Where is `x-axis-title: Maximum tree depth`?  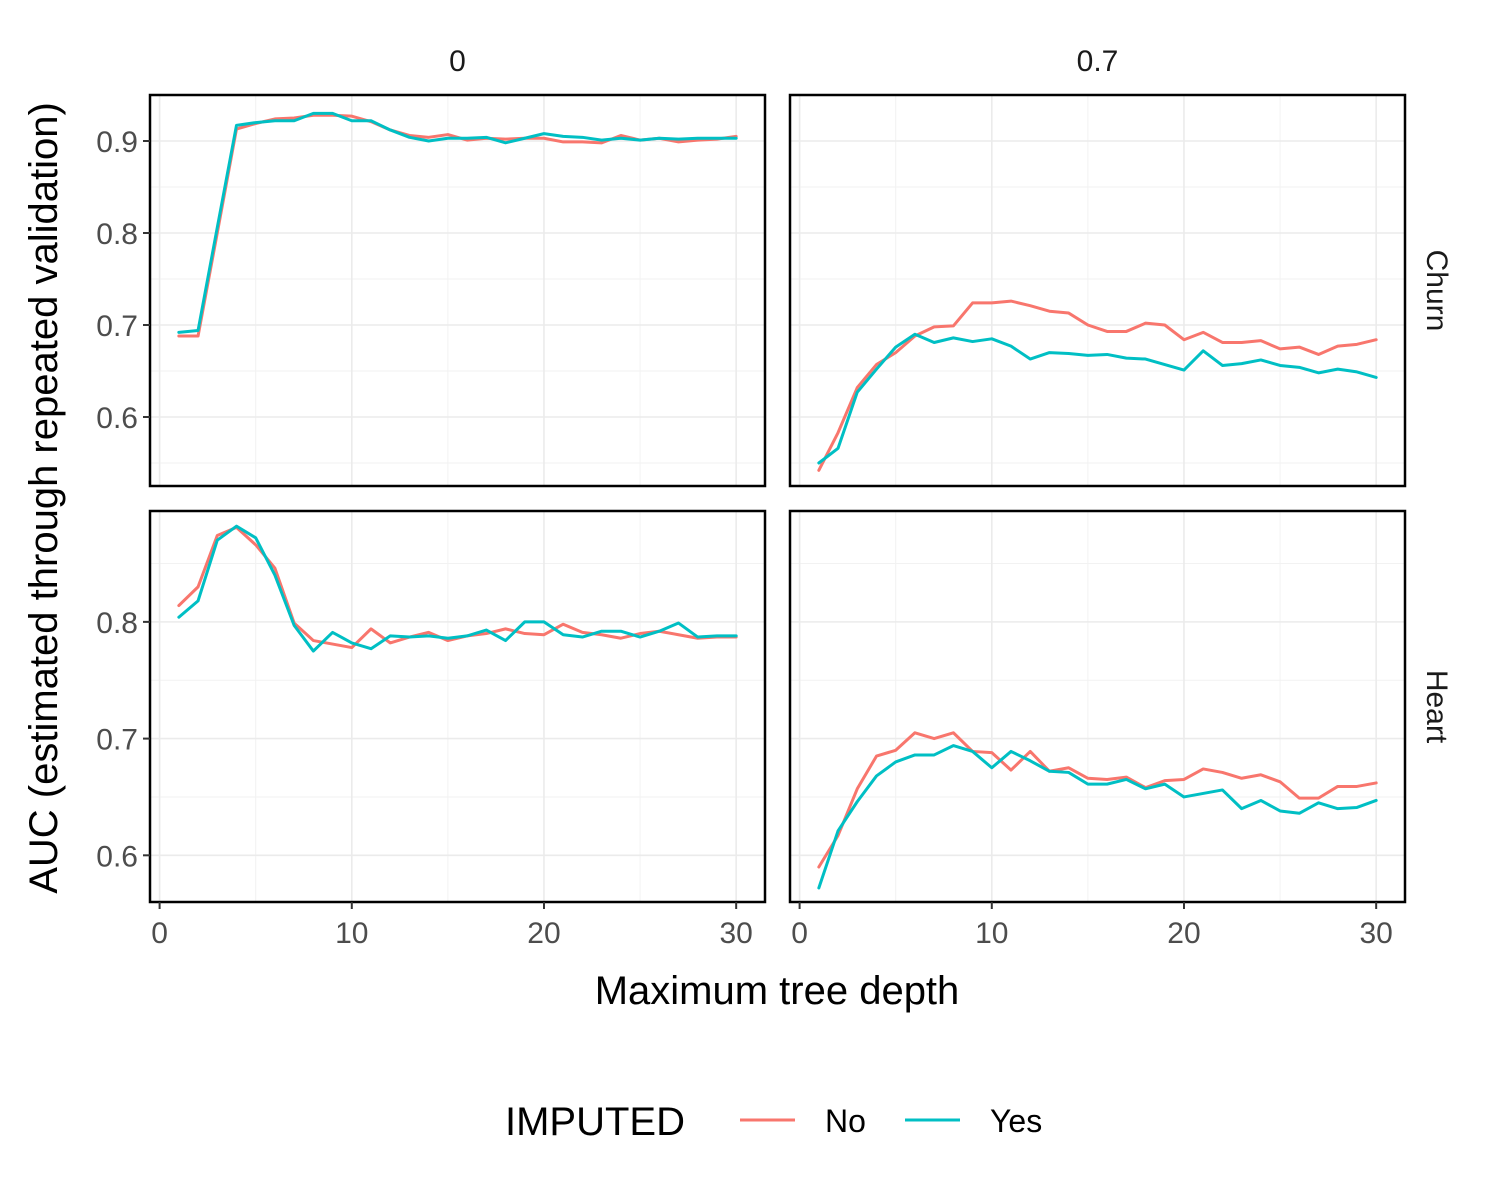 x-axis-title: Maximum tree depth is located at coordinates (777, 991).